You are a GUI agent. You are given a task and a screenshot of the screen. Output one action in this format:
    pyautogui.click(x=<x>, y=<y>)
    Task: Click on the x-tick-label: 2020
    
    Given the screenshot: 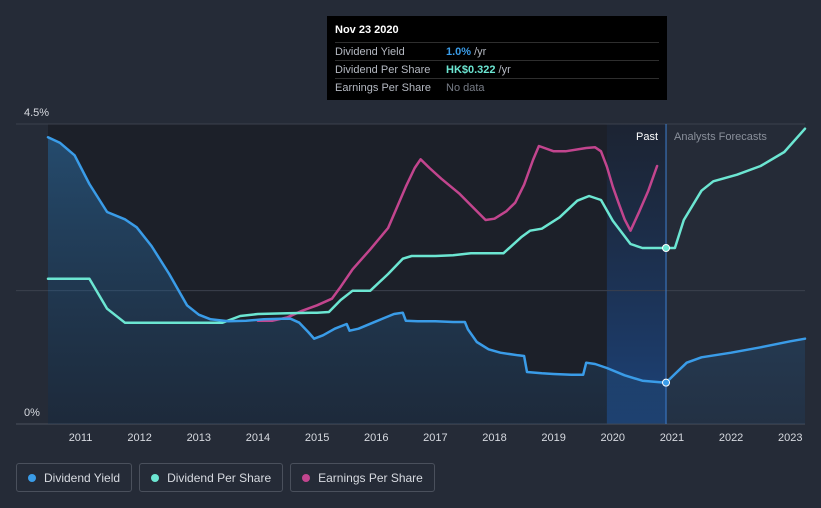 What is the action you would take?
    pyautogui.click(x=613, y=438)
    